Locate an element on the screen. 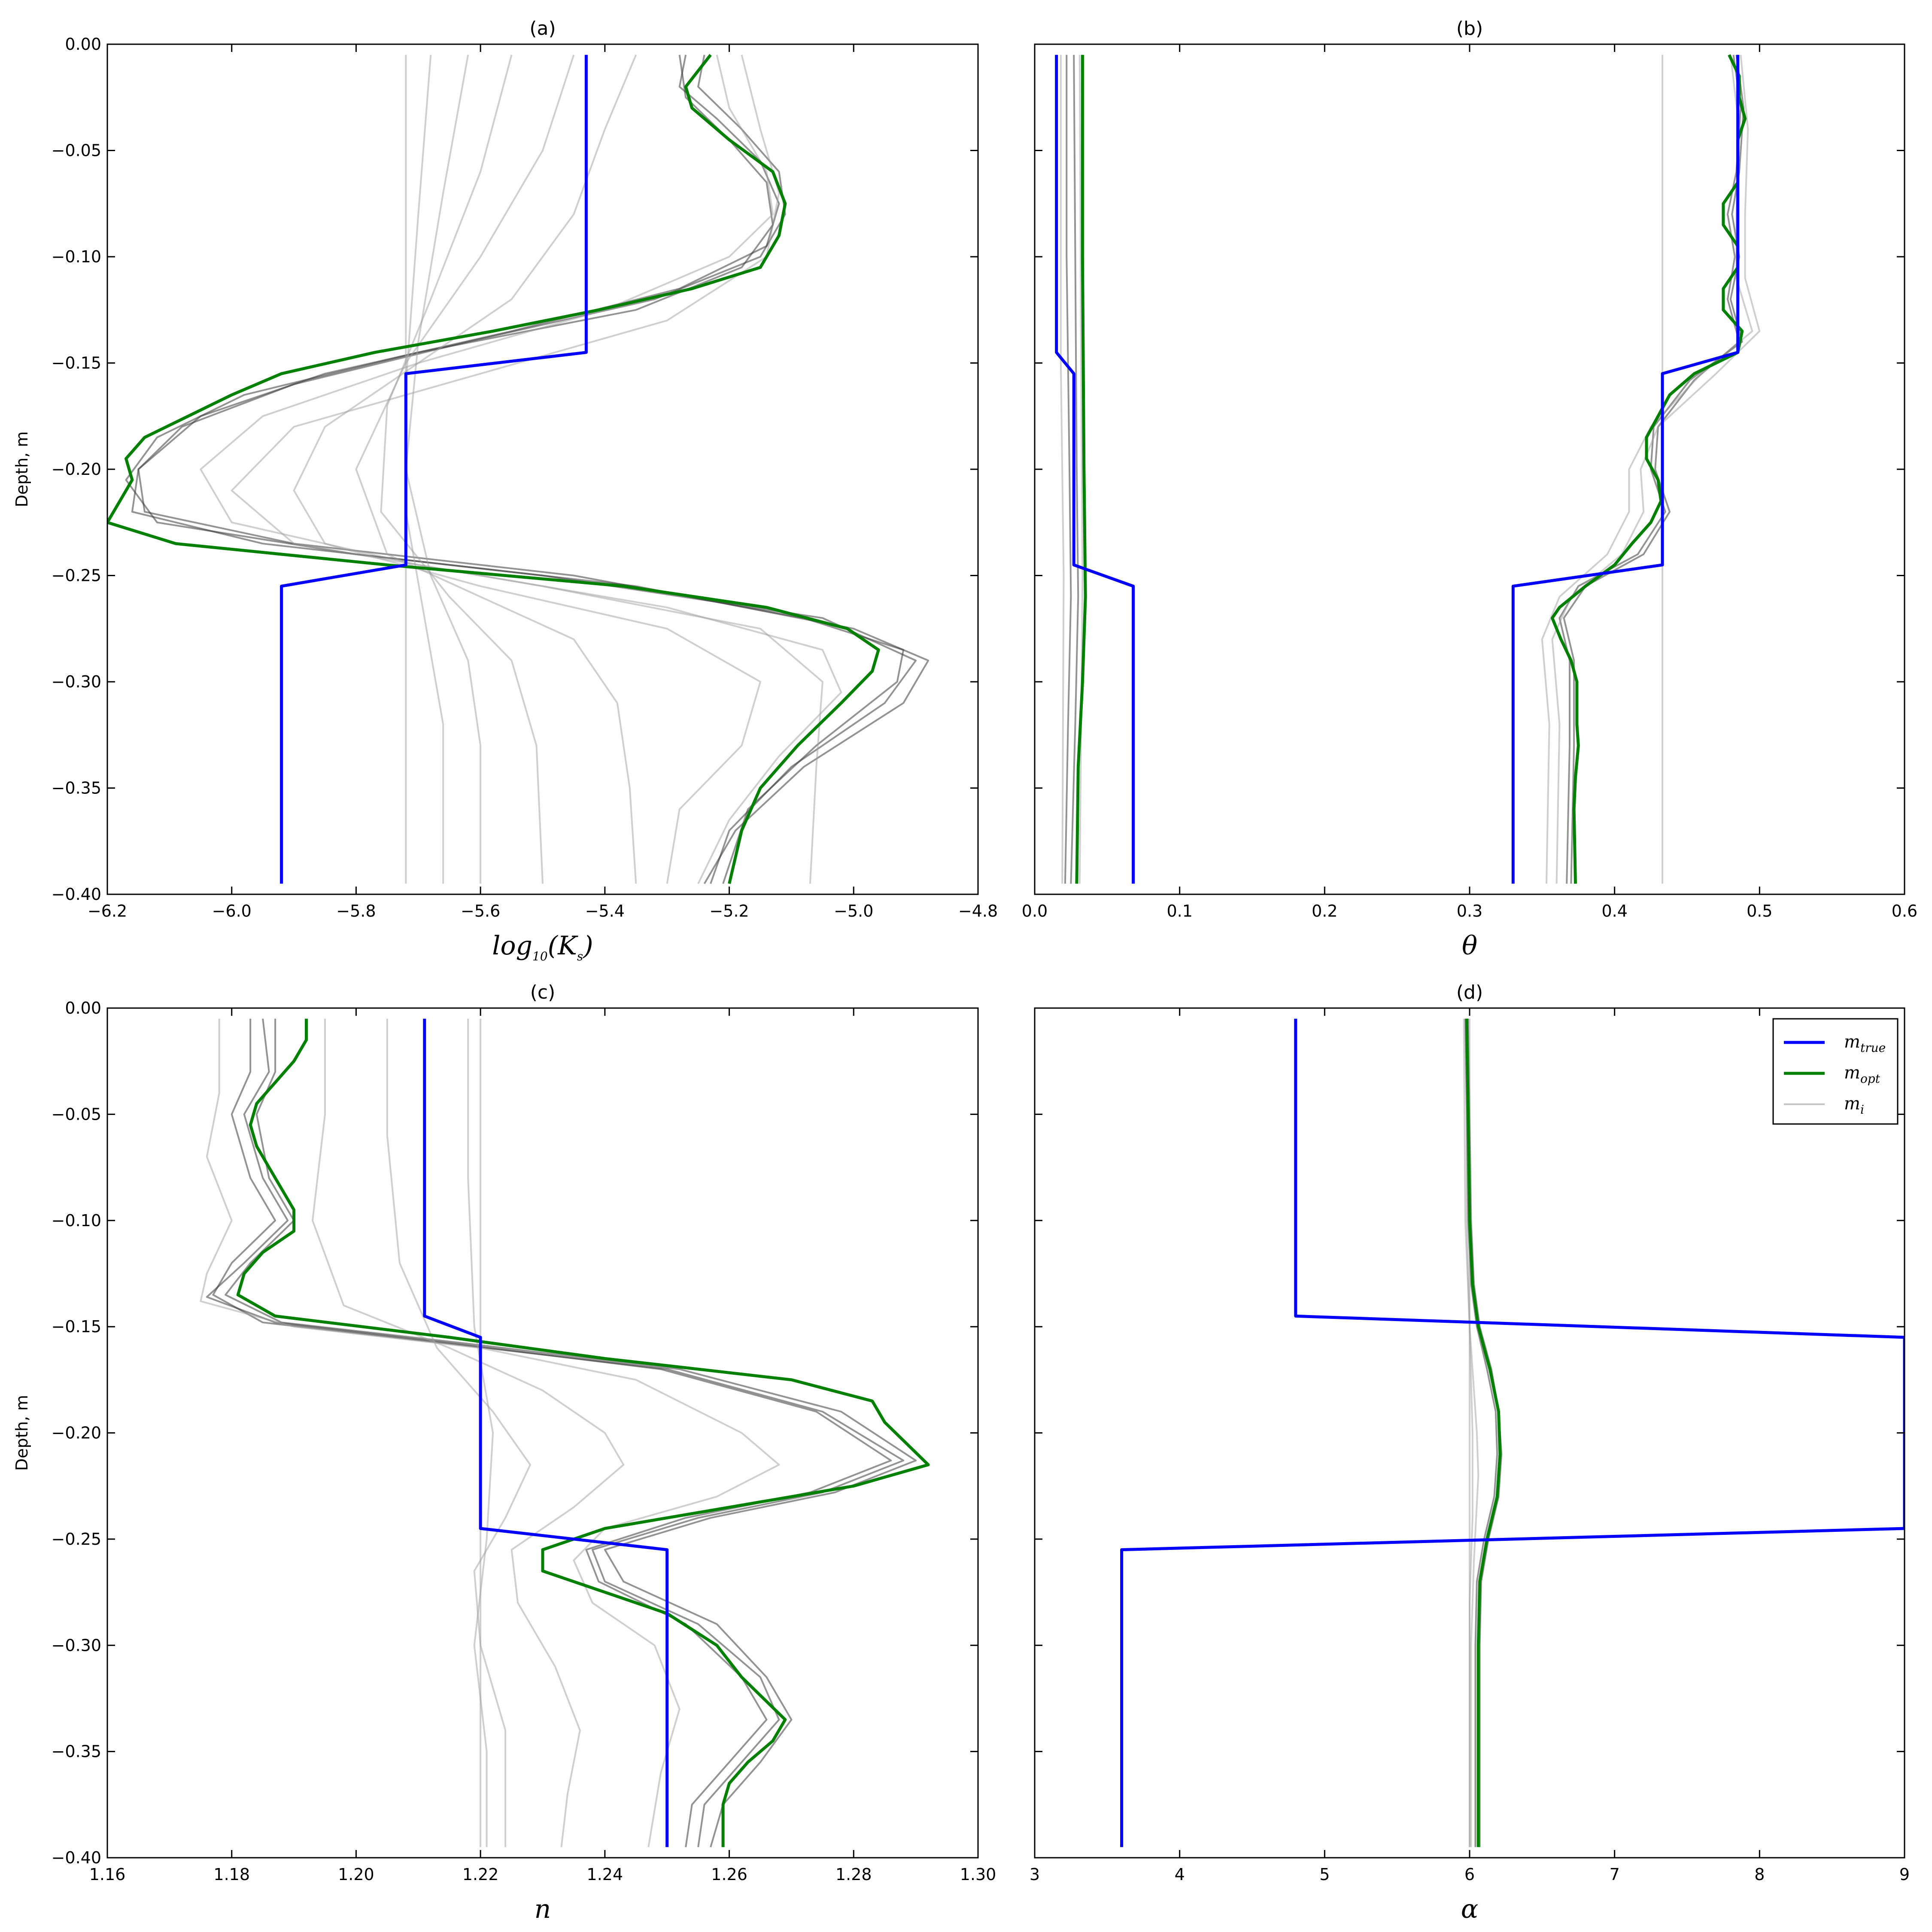 The height and width of the screenshot is (1932, 1932). x-tick-label: 1.20 is located at coordinates (356, 1874).